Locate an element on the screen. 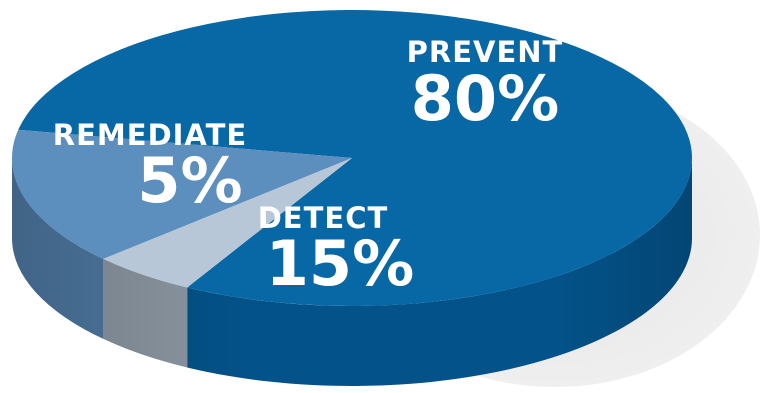 The width and height of the screenshot is (765, 393). label-detect-value: 15% is located at coordinates (340, 263).